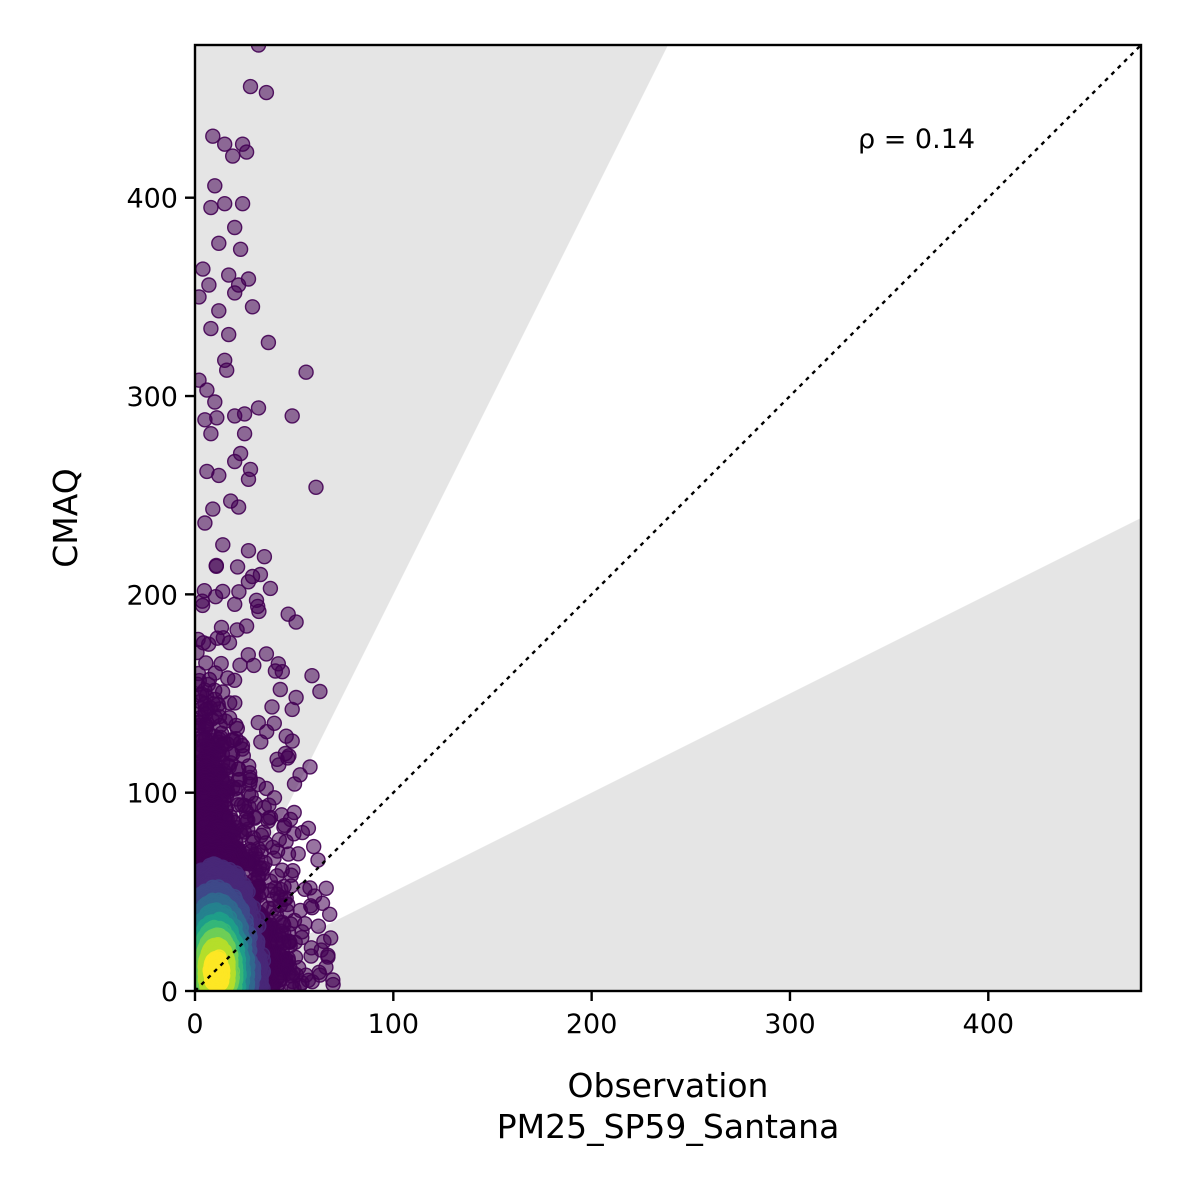 This screenshot has width=1200, height=1200. I want to click on x-tick-label: 100, so click(394, 1024).